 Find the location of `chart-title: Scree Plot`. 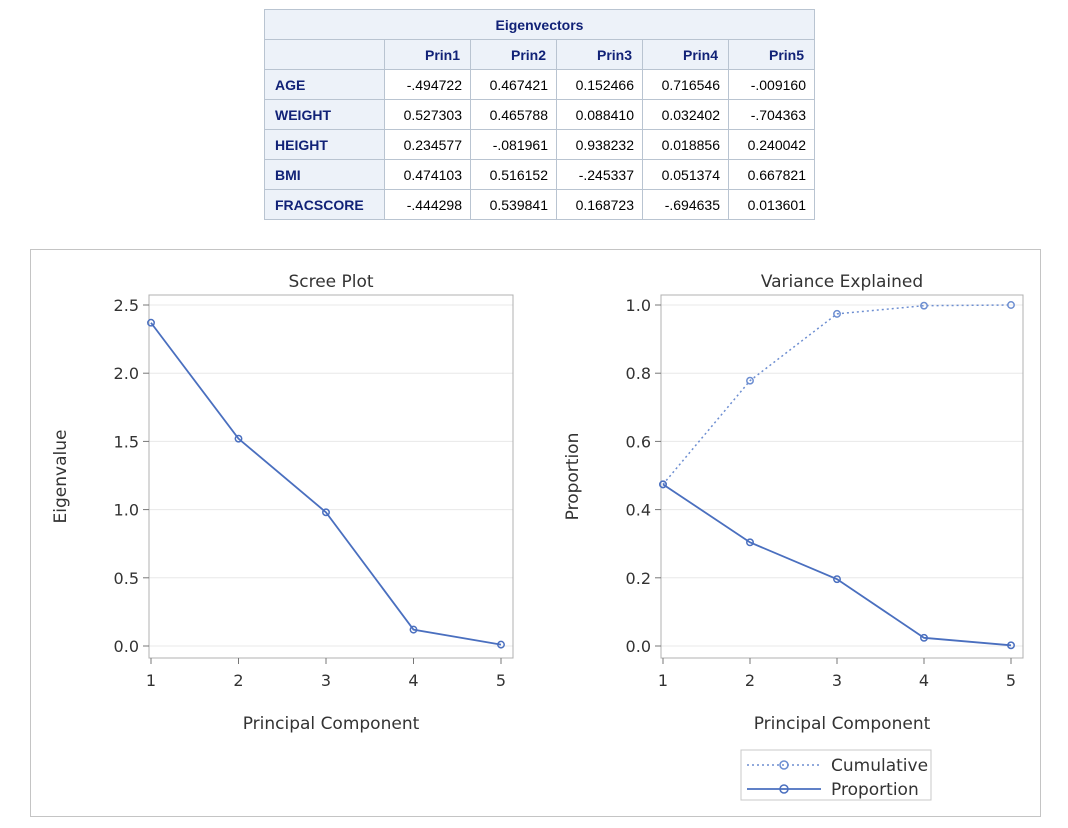

chart-title: Scree Plot is located at coordinates (330, 282).